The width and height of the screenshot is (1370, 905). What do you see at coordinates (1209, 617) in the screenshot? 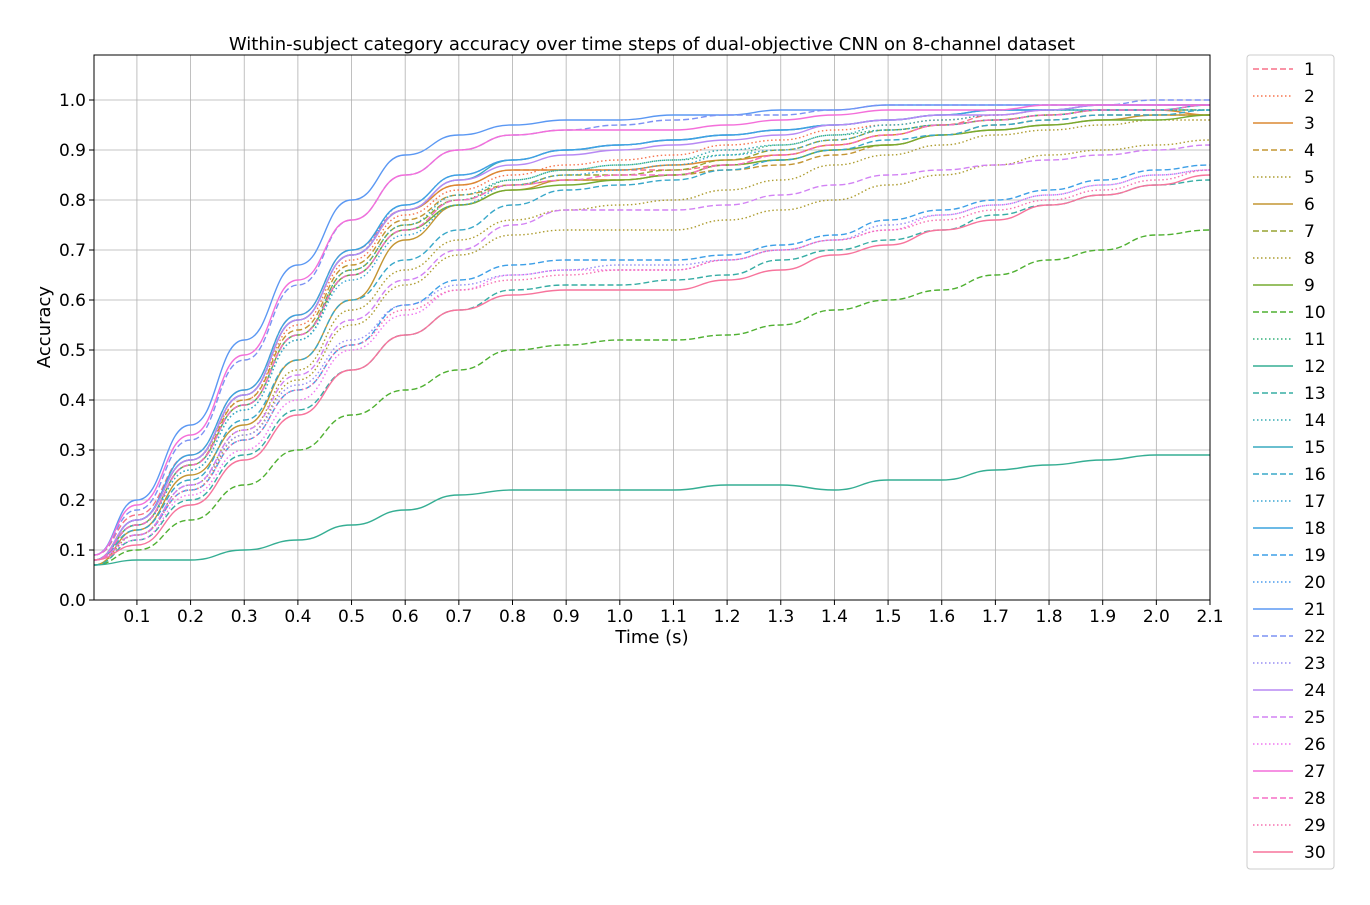
I see `x-tick-label: 2.1` at bounding box center [1209, 617].